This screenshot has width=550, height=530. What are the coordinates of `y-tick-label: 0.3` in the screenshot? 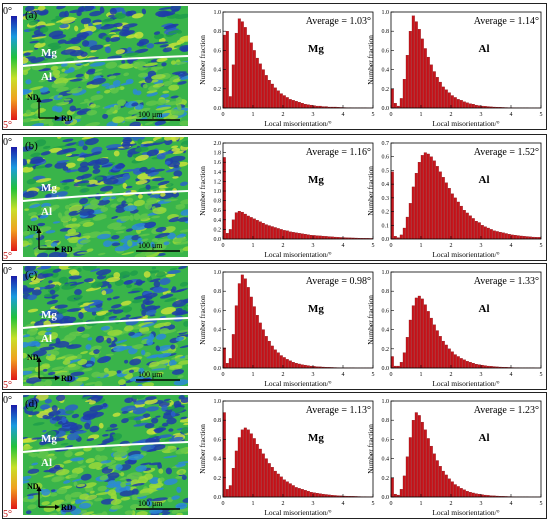 It's located at (386, 199).